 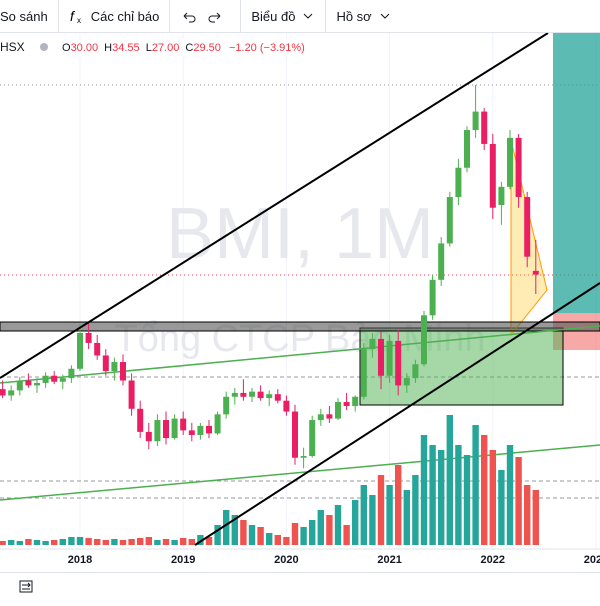 What do you see at coordinates (207, 48) in the screenshot?
I see `value: 29.50` at bounding box center [207, 48].